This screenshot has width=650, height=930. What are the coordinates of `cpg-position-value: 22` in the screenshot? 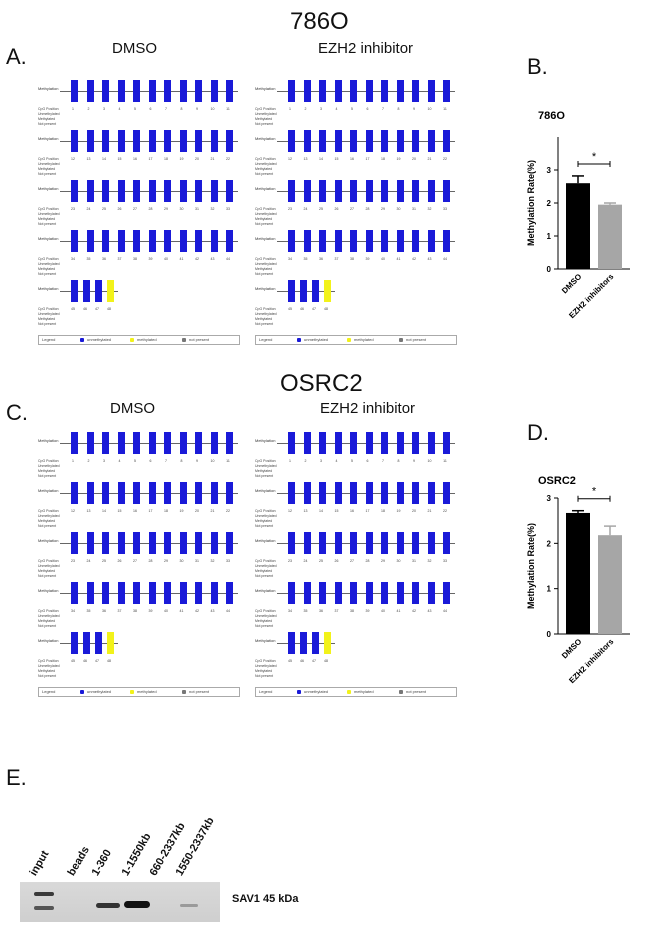 It's located at (228, 511).